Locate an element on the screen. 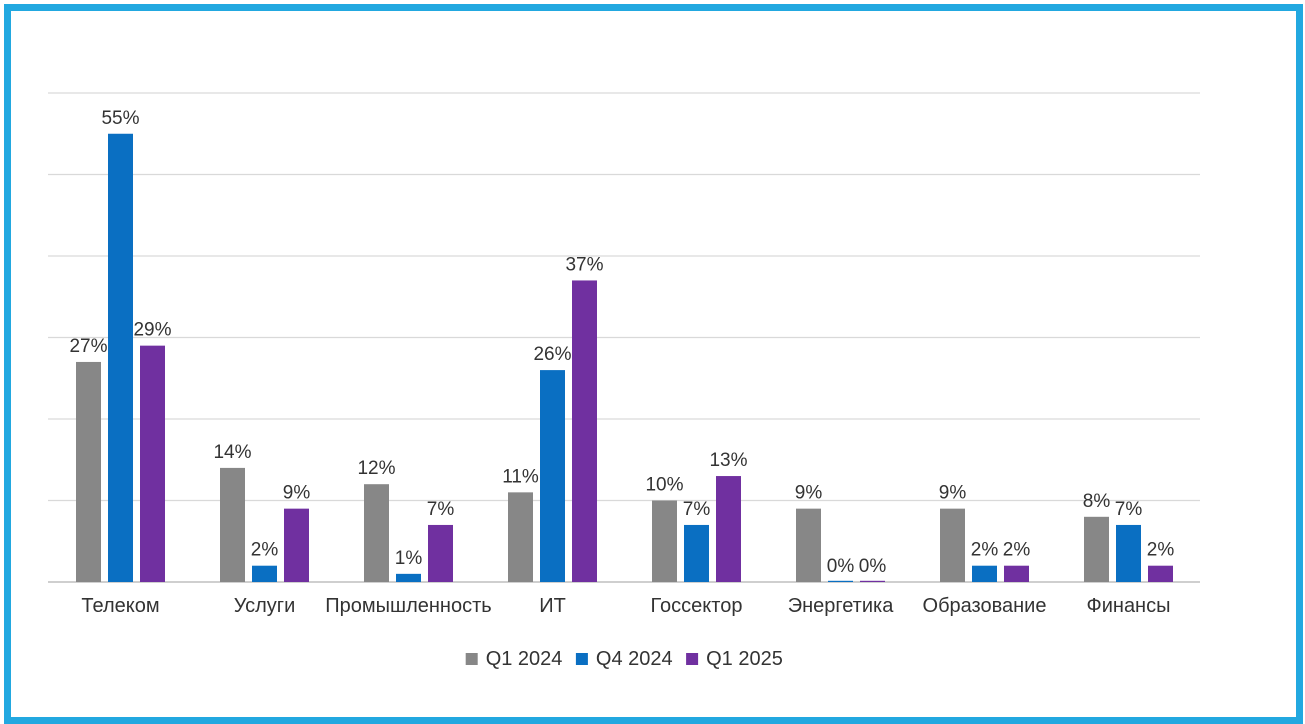 The width and height of the screenshot is (1305, 724). data-label: 27% is located at coordinates (88, 346).